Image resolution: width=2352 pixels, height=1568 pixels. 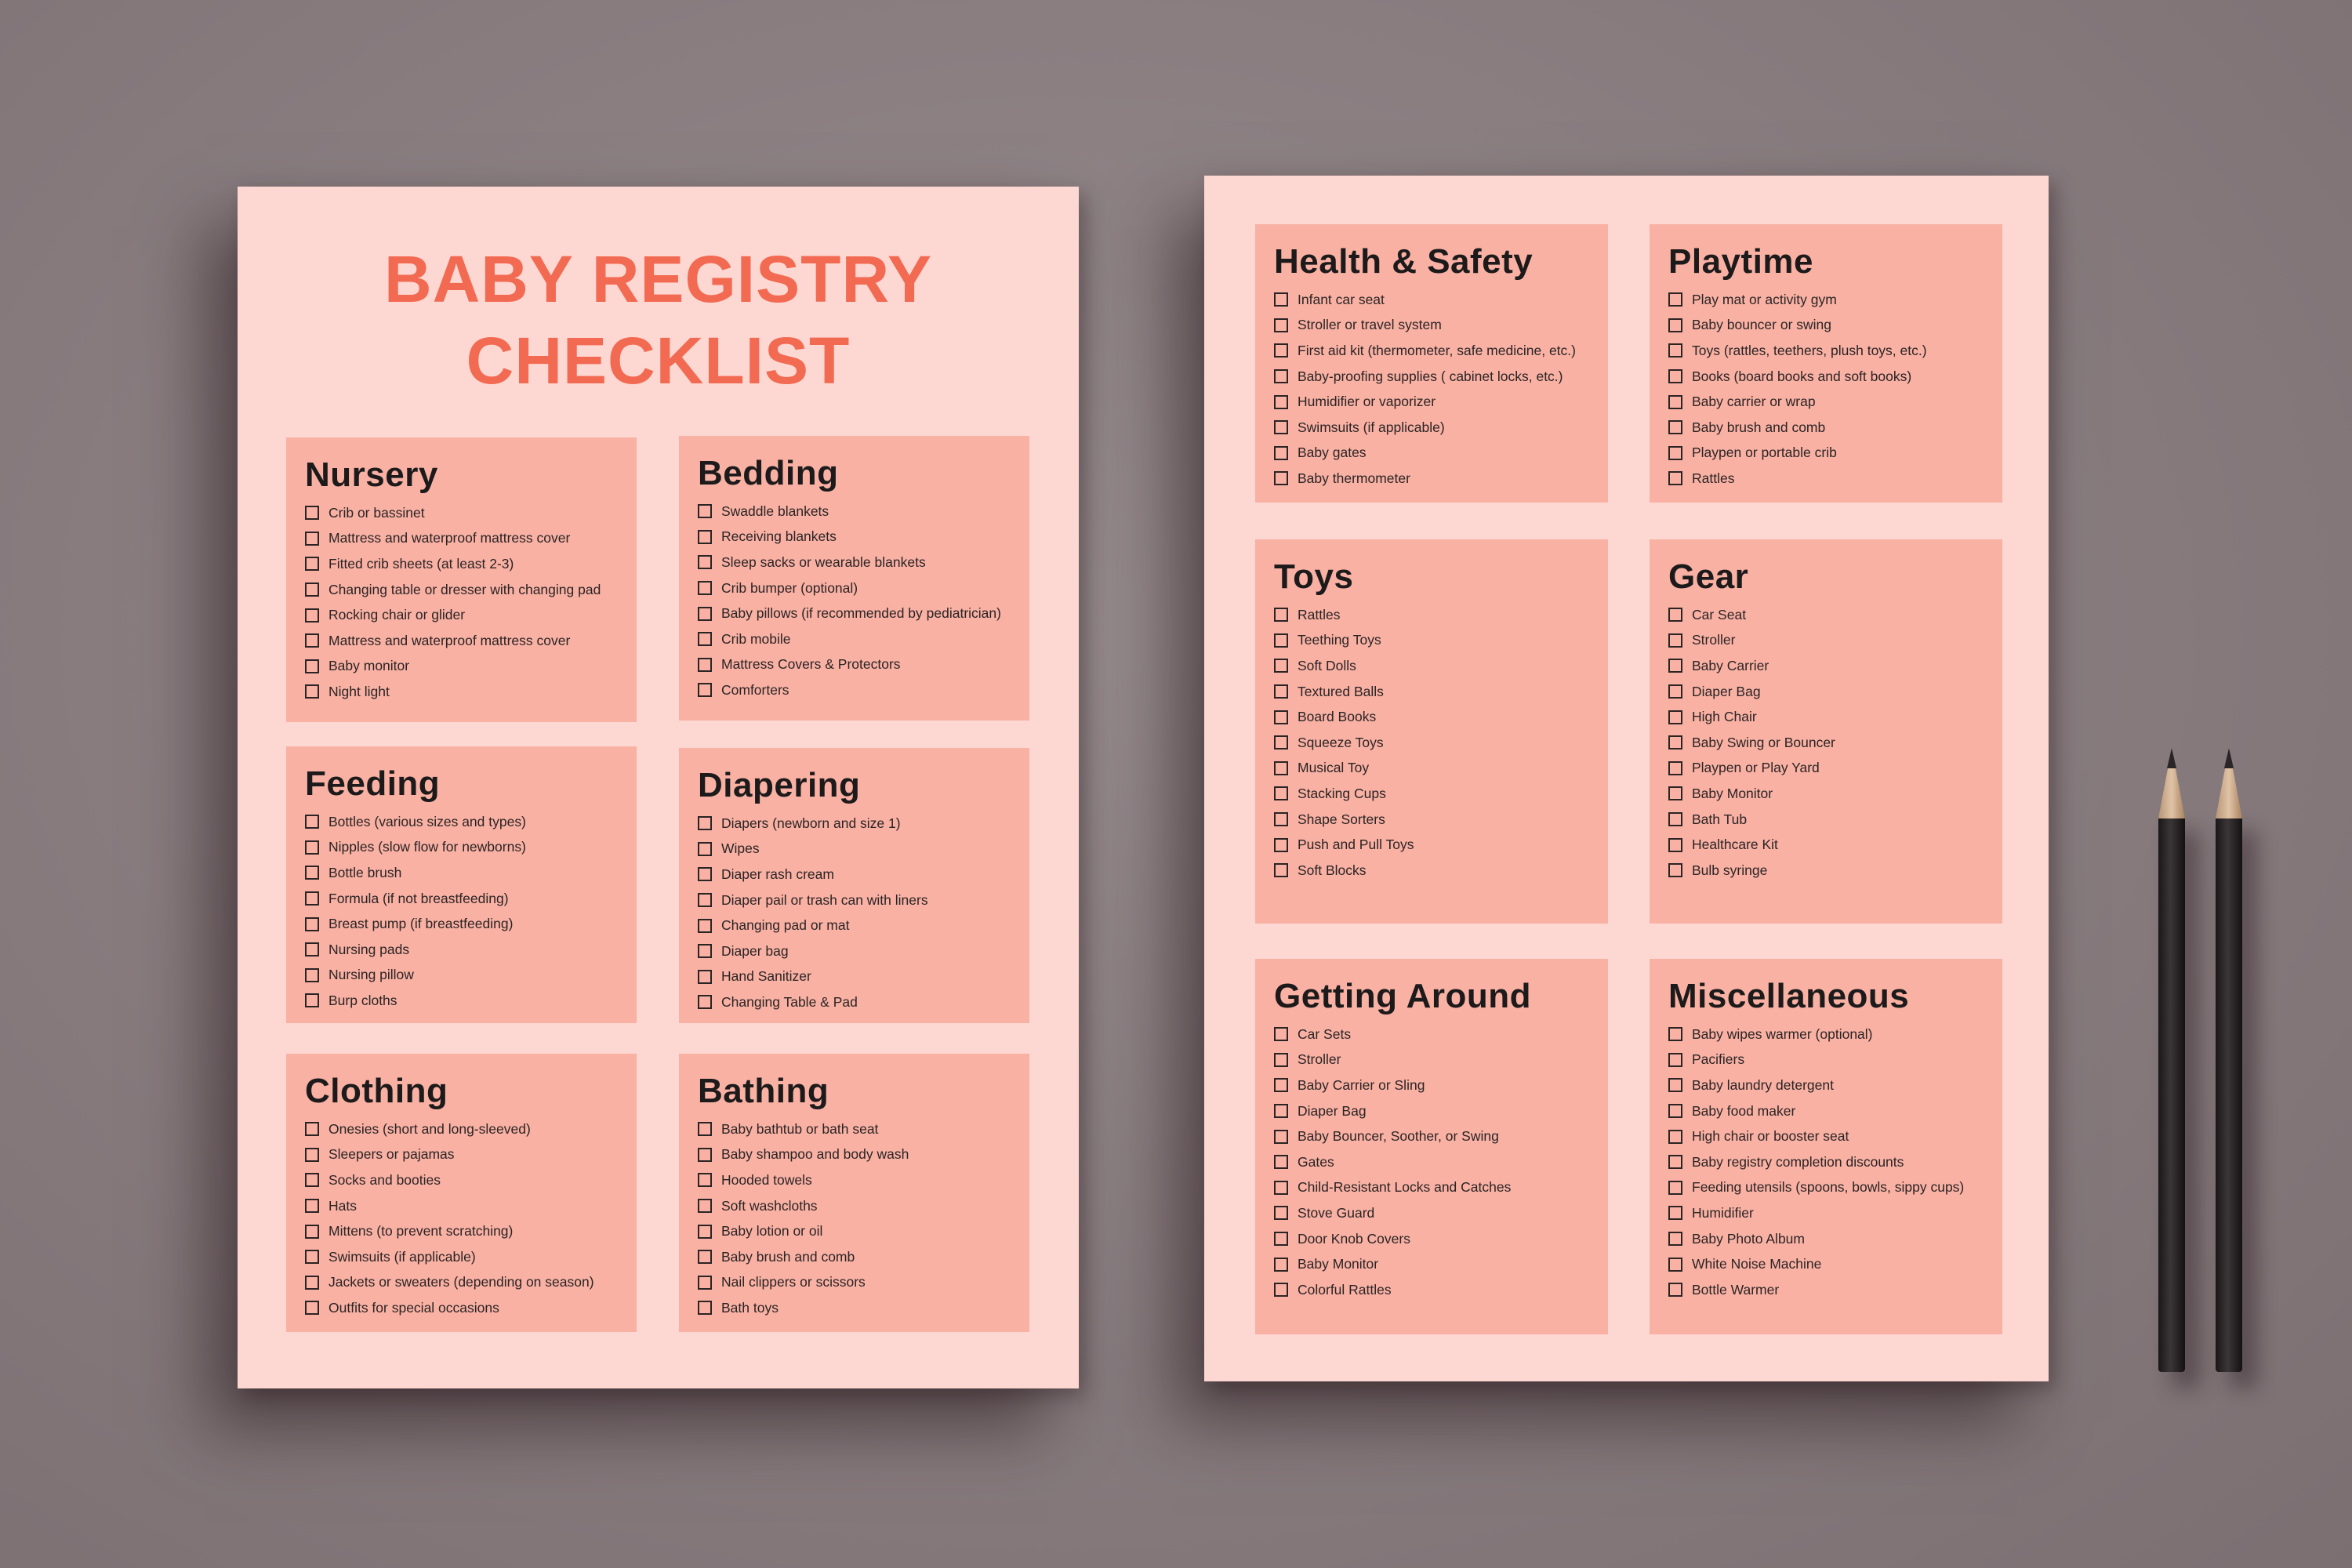 What do you see at coordinates (471, 1308) in the screenshot?
I see `checklist-item: Outfits for special occasions` at bounding box center [471, 1308].